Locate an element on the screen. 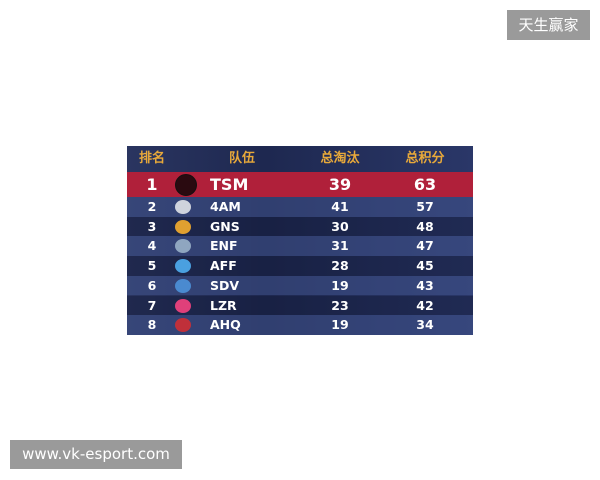 The width and height of the screenshot is (600, 480). table-row: 4 ENF 31 47 is located at coordinates (300, 246).